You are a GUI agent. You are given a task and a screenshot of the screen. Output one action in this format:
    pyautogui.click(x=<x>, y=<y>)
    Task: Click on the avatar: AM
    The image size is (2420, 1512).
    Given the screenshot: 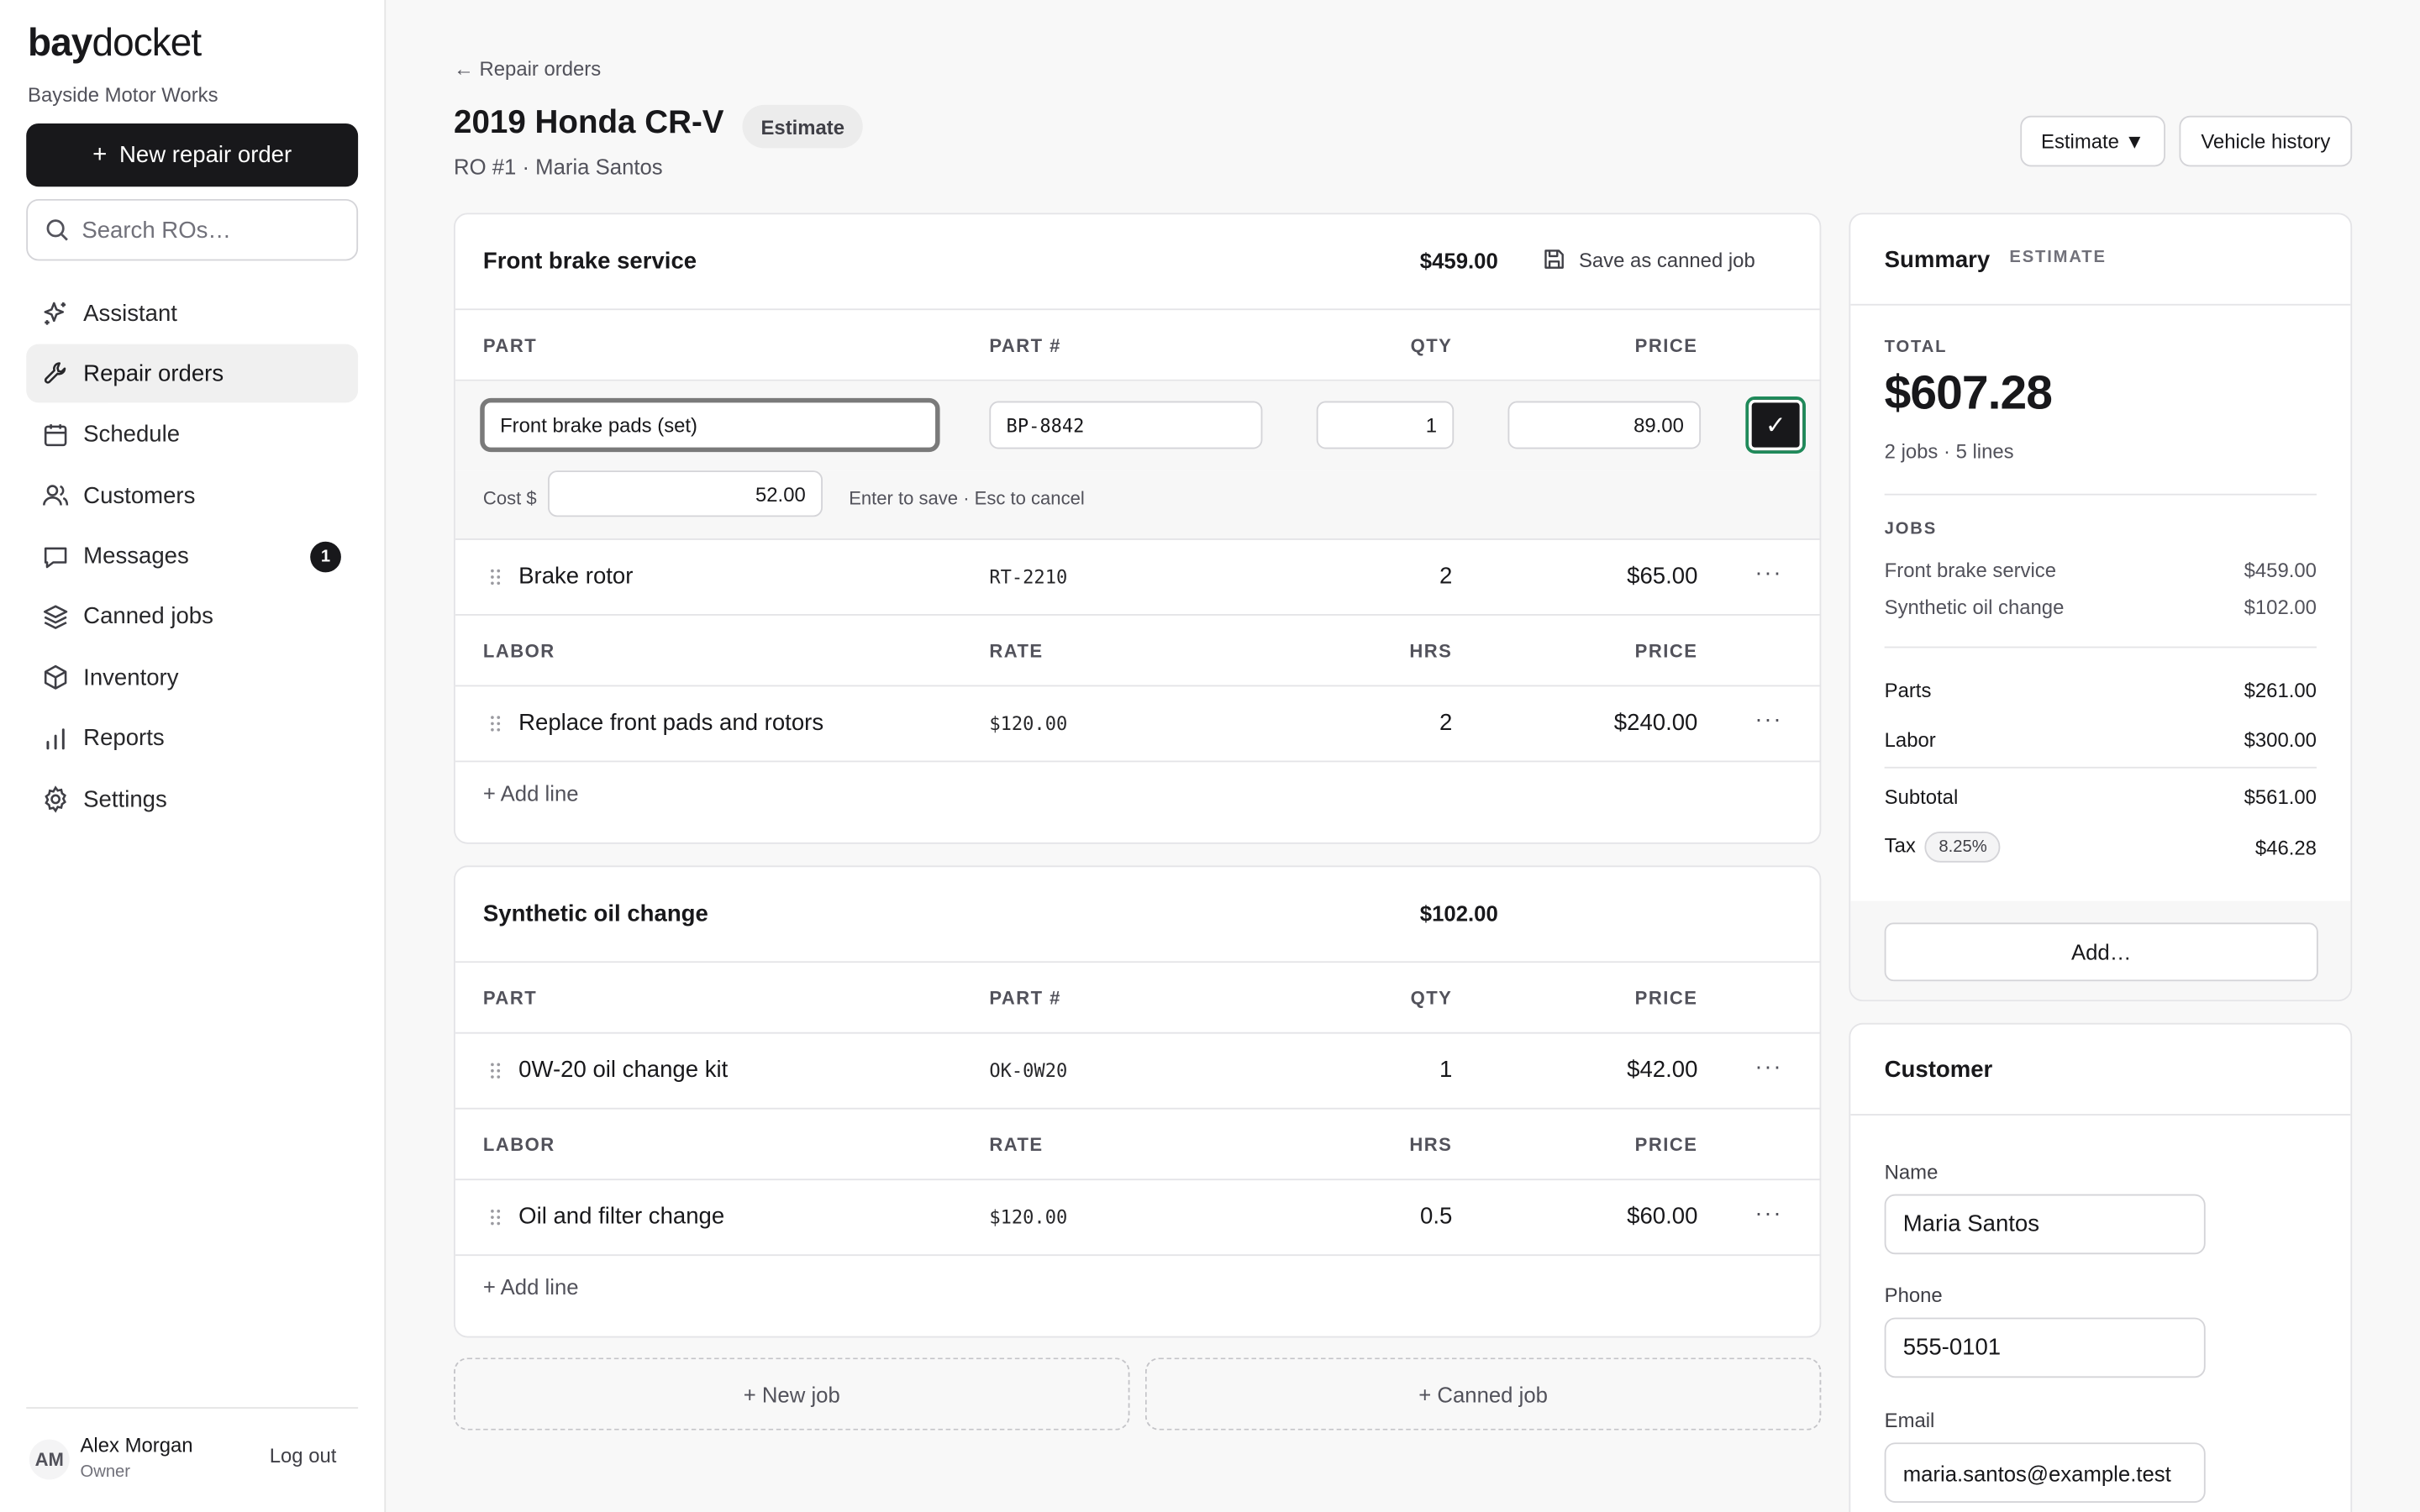 What is the action you would take?
    pyautogui.click(x=50, y=1459)
    